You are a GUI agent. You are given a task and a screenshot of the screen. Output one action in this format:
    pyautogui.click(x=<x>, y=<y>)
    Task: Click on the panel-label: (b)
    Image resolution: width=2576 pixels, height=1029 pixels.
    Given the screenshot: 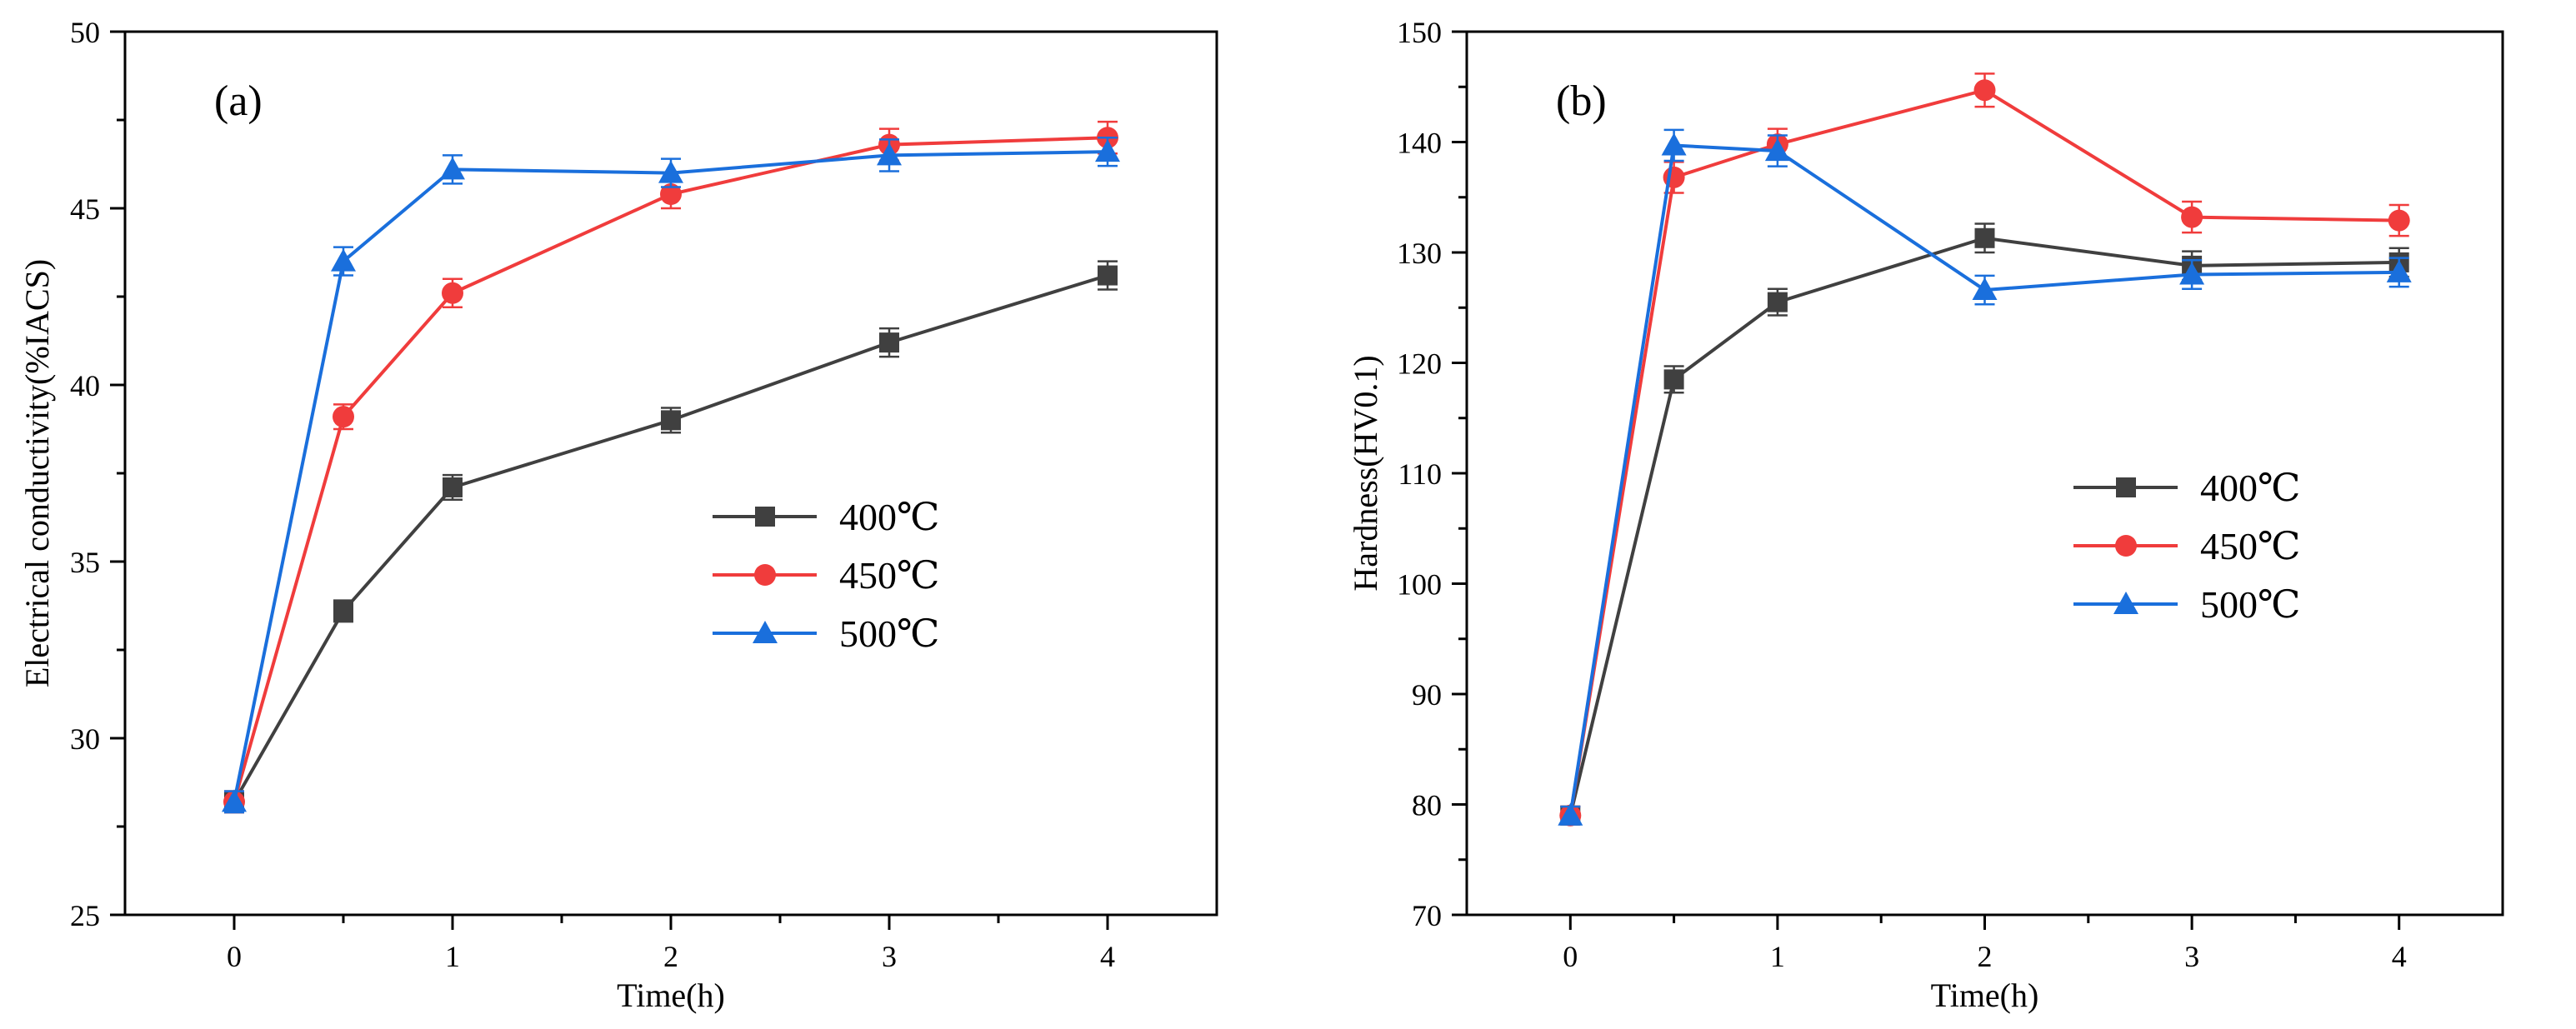 What is the action you would take?
    pyautogui.click(x=1582, y=101)
    